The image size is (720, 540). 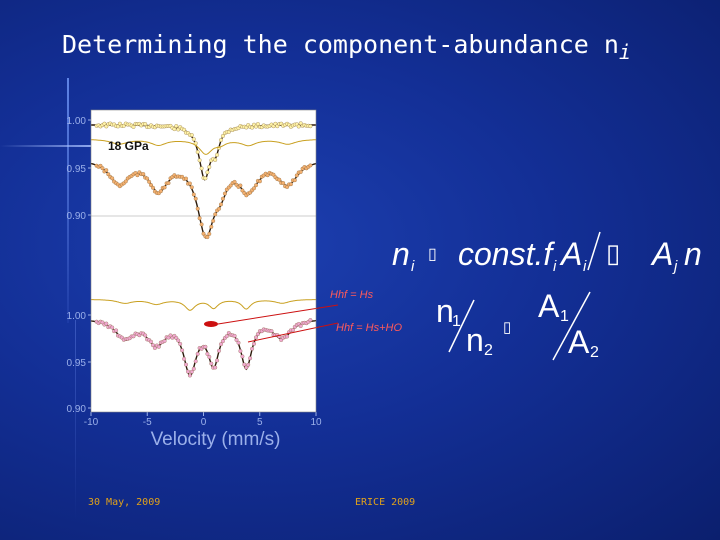 What do you see at coordinates (203, 305) in the screenshot?
I see `component-curve` at bounding box center [203, 305].